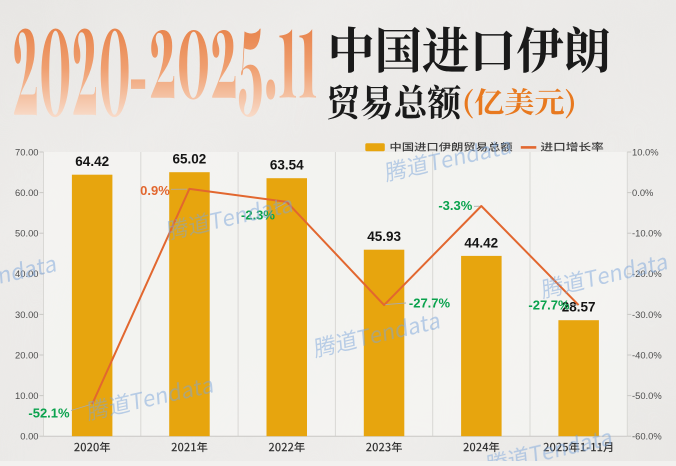  What do you see at coordinates (647, 233) in the screenshot?
I see `svg-text: -10.0%` at bounding box center [647, 233].